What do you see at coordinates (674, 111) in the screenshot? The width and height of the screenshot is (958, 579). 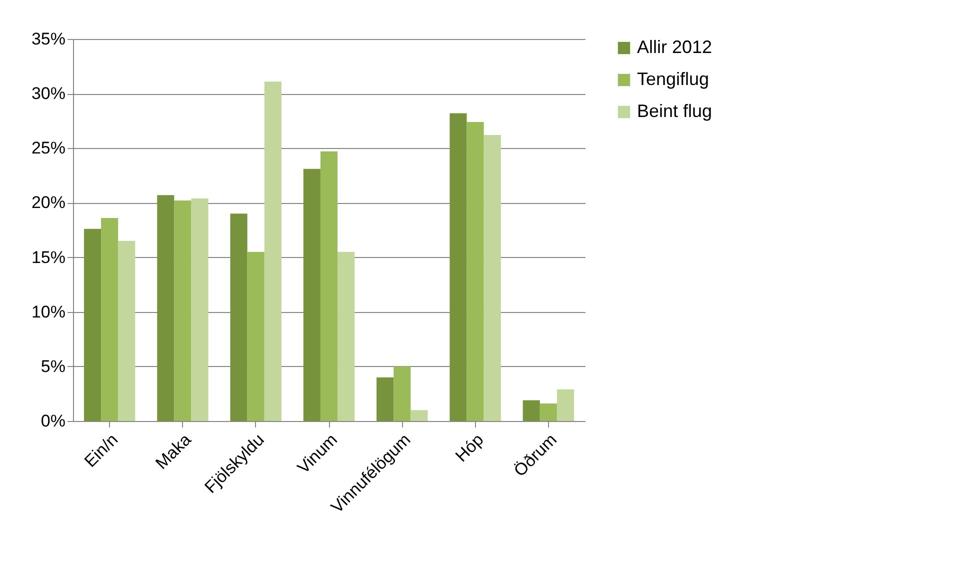 I see `legend-label: Beint flug` at bounding box center [674, 111].